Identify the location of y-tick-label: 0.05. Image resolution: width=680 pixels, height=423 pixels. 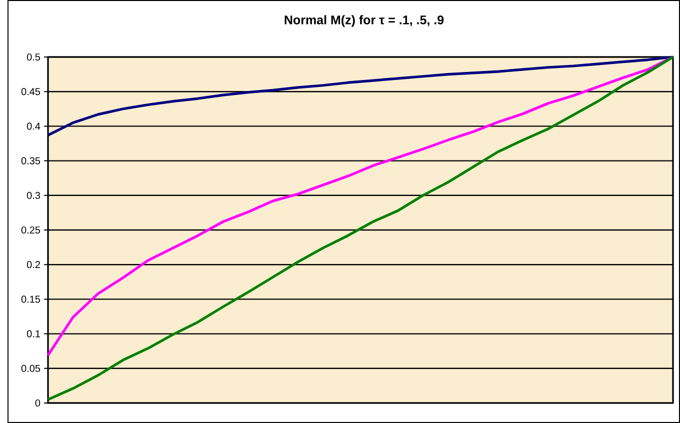
(30, 368).